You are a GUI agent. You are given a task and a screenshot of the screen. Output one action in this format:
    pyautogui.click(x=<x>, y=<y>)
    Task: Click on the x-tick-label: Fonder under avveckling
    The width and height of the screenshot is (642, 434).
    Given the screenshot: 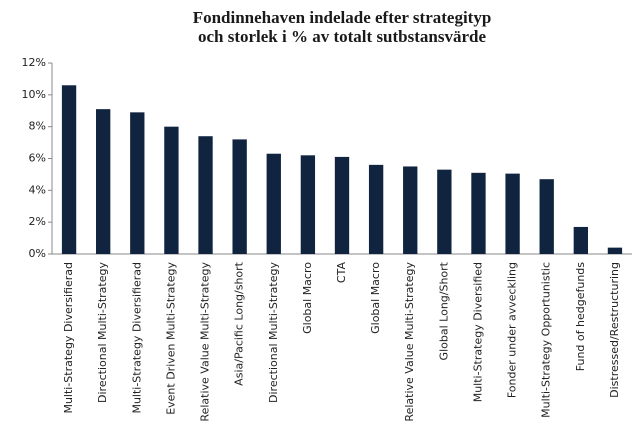 What is the action you would take?
    pyautogui.click(x=512, y=330)
    